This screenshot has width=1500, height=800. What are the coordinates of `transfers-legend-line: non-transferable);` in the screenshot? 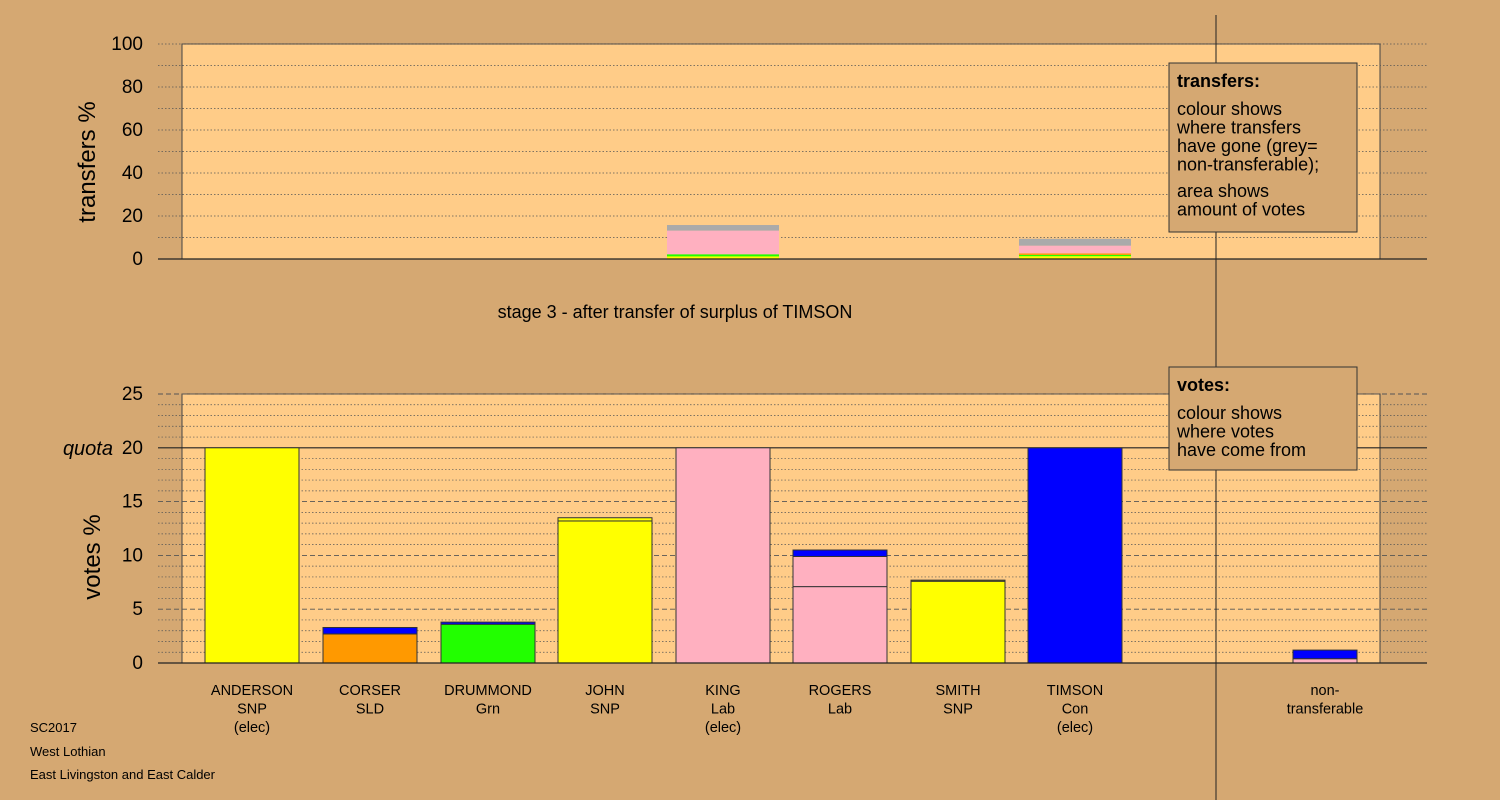 It's located at (1248, 165).